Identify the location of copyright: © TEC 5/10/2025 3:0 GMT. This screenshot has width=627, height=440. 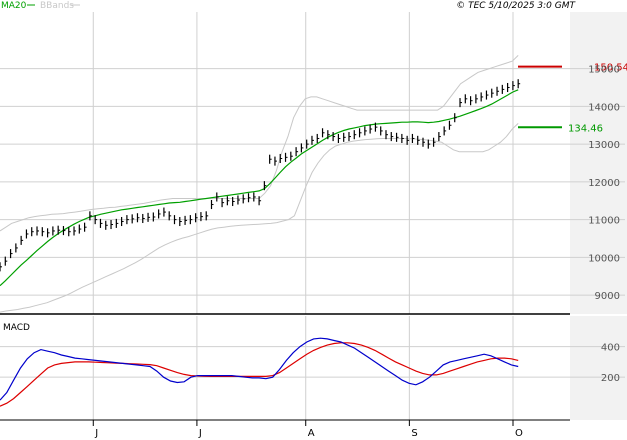
(516, 6).